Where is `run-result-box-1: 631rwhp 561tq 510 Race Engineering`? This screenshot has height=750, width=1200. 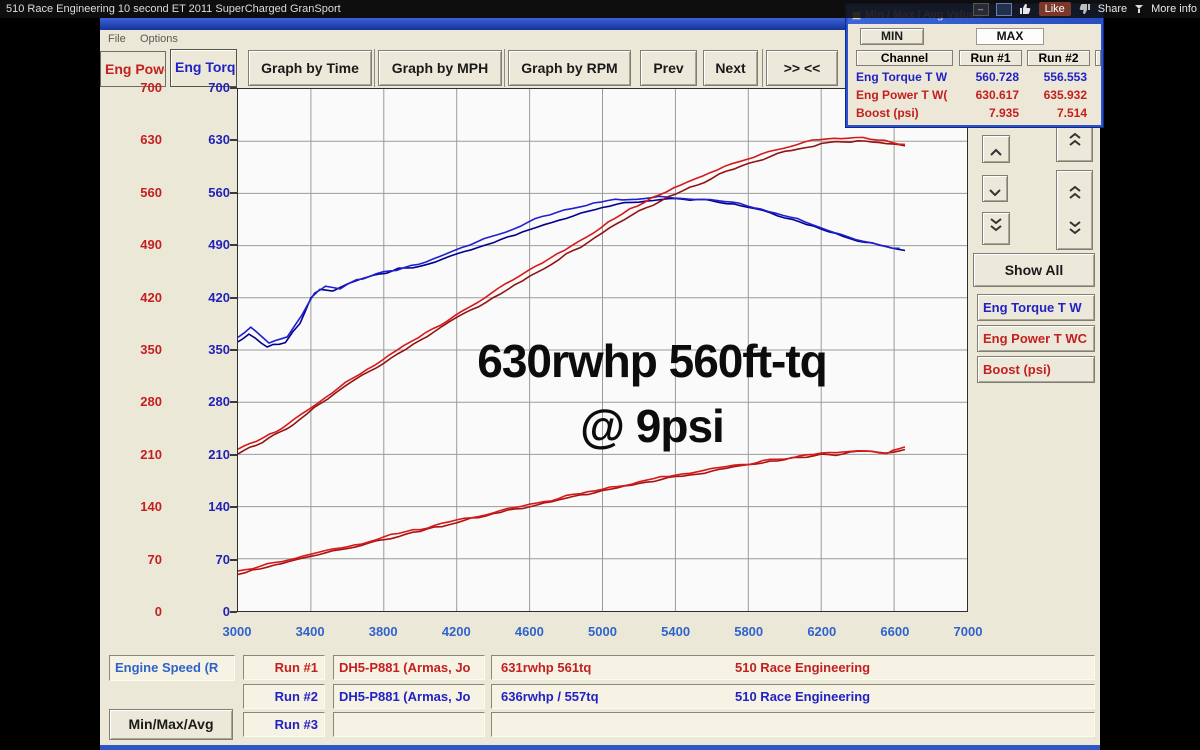 run-result-box-1: 631rwhp 561tq 510 Race Engineering is located at coordinates (793, 667).